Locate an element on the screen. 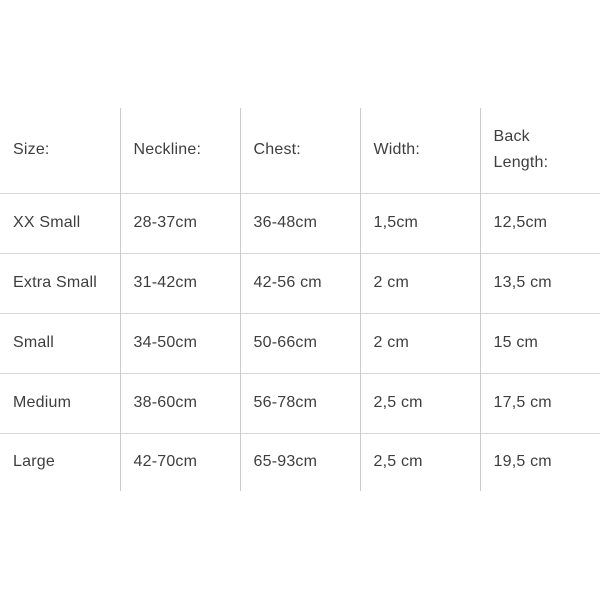 This screenshot has width=600, height=600. cell-chest: 65-93cm is located at coordinates (300, 461).